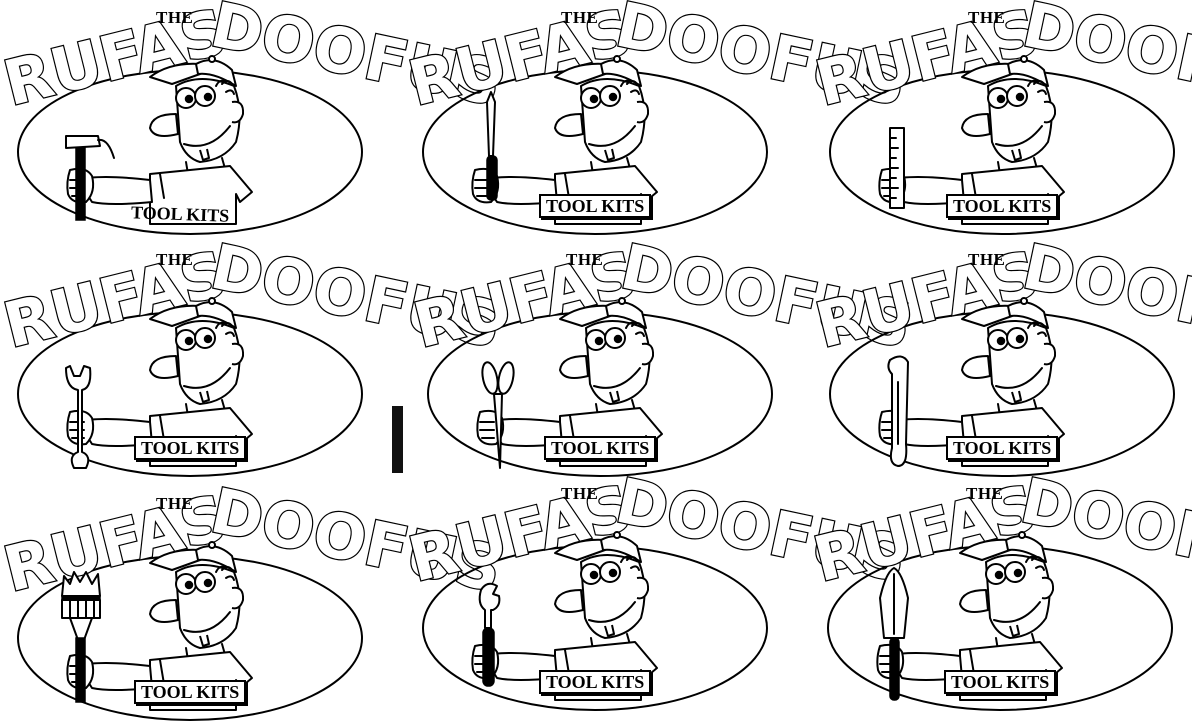  What do you see at coordinates (201, 191) in the screenshot?
I see `shirt-icon` at bounding box center [201, 191].